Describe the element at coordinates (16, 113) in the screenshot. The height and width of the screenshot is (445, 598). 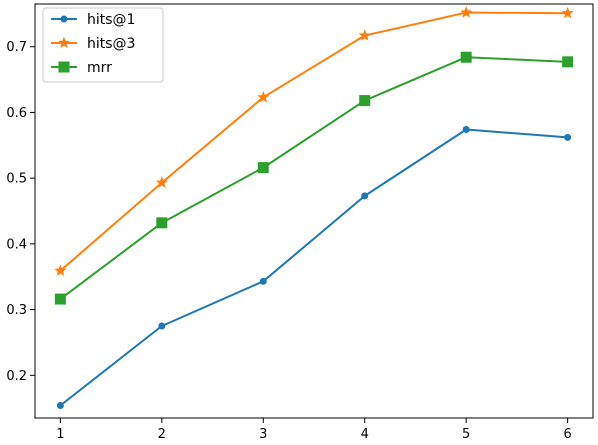
I see `y-tick-label: 0.6` at that location.